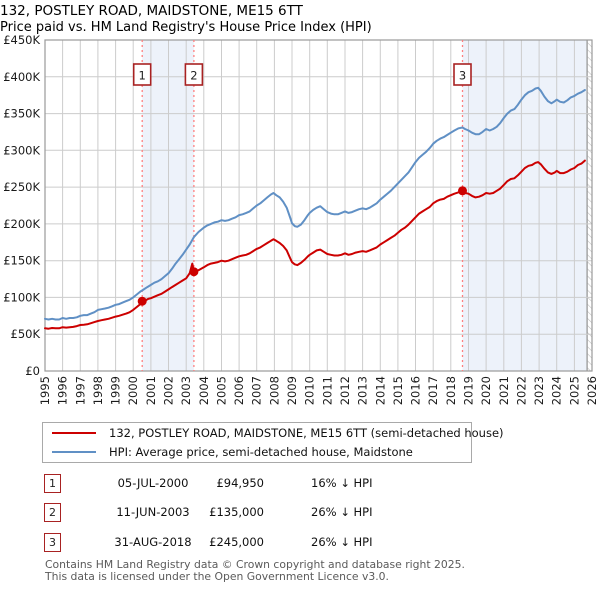 This screenshot has width=600, height=590. I want to click on svg-text: 2019, so click(469, 390).